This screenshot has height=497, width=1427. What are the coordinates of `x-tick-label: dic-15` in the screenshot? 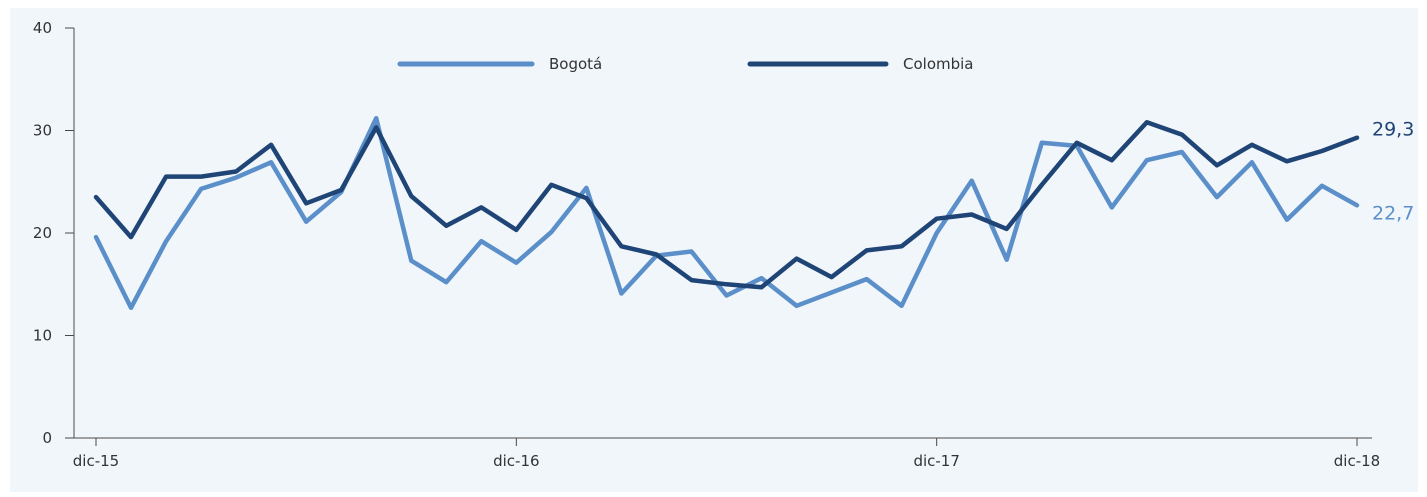 It's located at (96, 461).